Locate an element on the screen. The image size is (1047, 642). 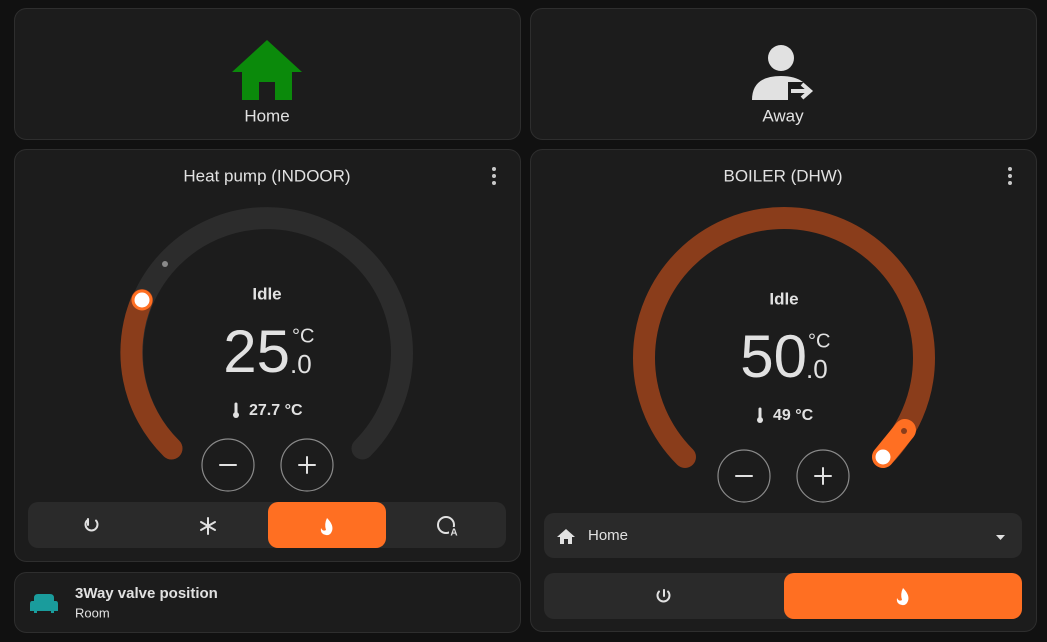
card-title: Heat pump (INDOOR) is located at coordinates (266, 175).